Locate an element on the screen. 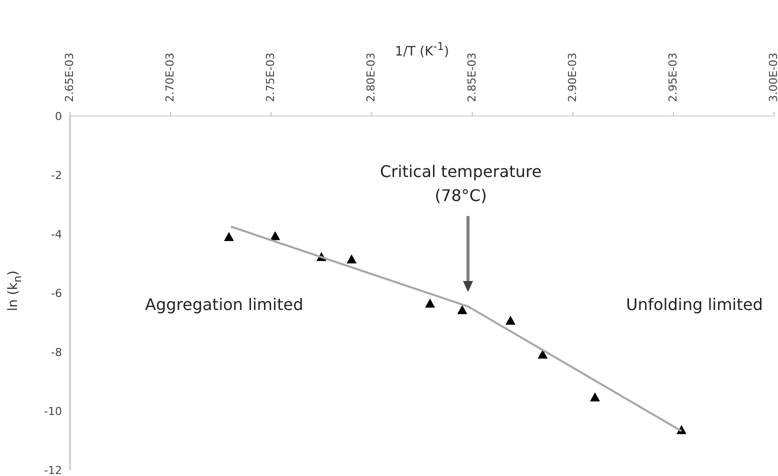  y-tick-label: -6 is located at coordinates (56, 293).